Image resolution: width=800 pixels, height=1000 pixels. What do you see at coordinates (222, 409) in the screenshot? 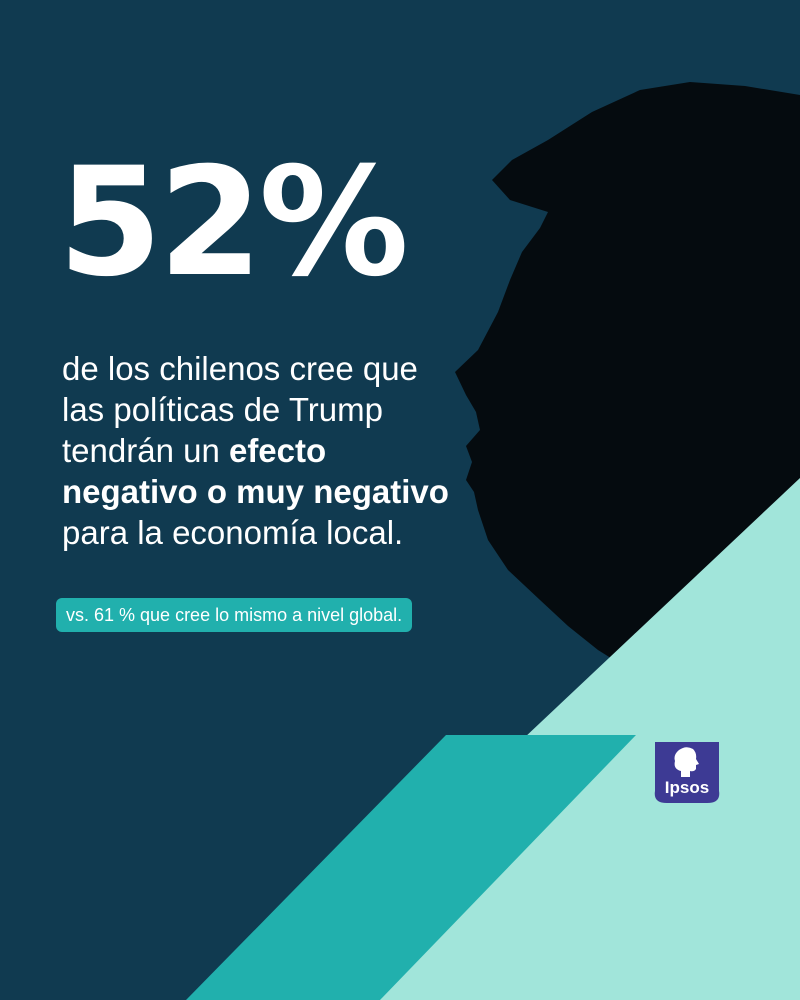
I see `description-line-2: las políticas de Trump` at bounding box center [222, 409].